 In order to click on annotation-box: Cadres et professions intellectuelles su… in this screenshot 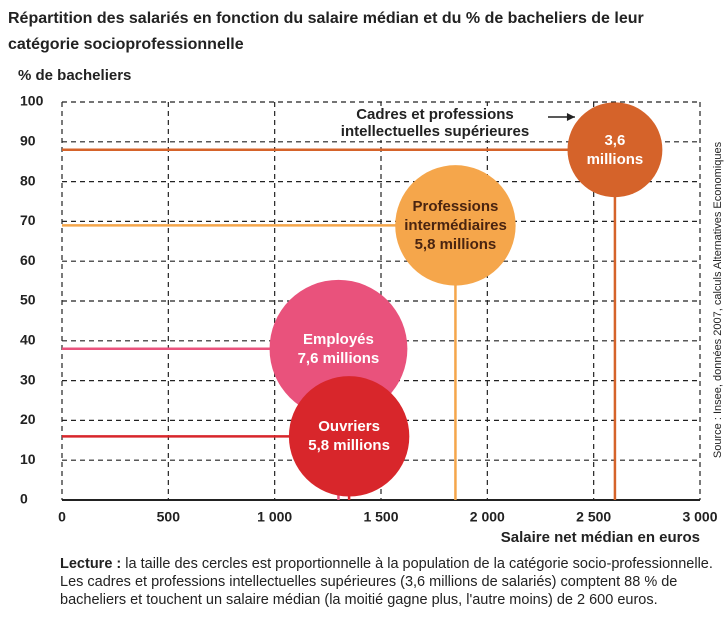, I will do `click(435, 123)`.